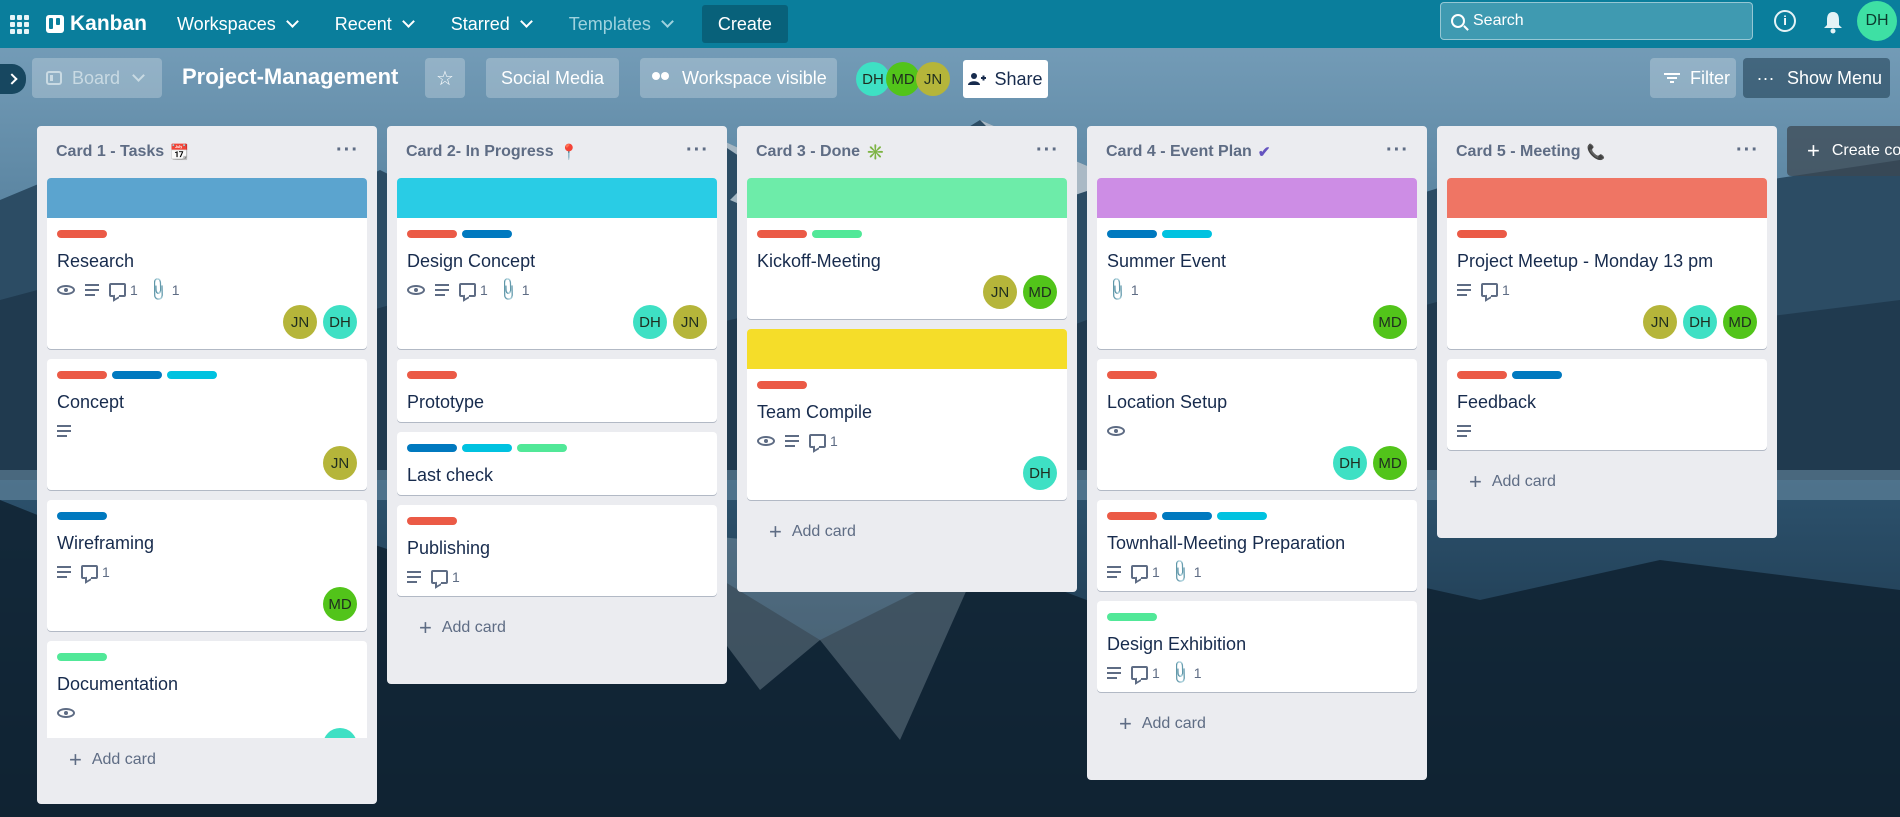  What do you see at coordinates (97, 78) in the screenshot?
I see `board-view-switcher: Board` at bounding box center [97, 78].